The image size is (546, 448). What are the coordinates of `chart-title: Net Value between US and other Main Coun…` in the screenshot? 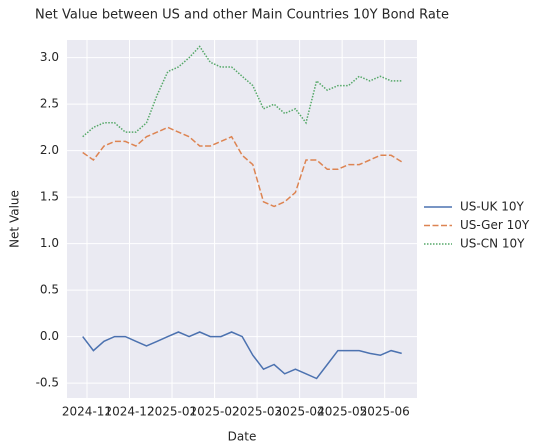 It's located at (242, 15).